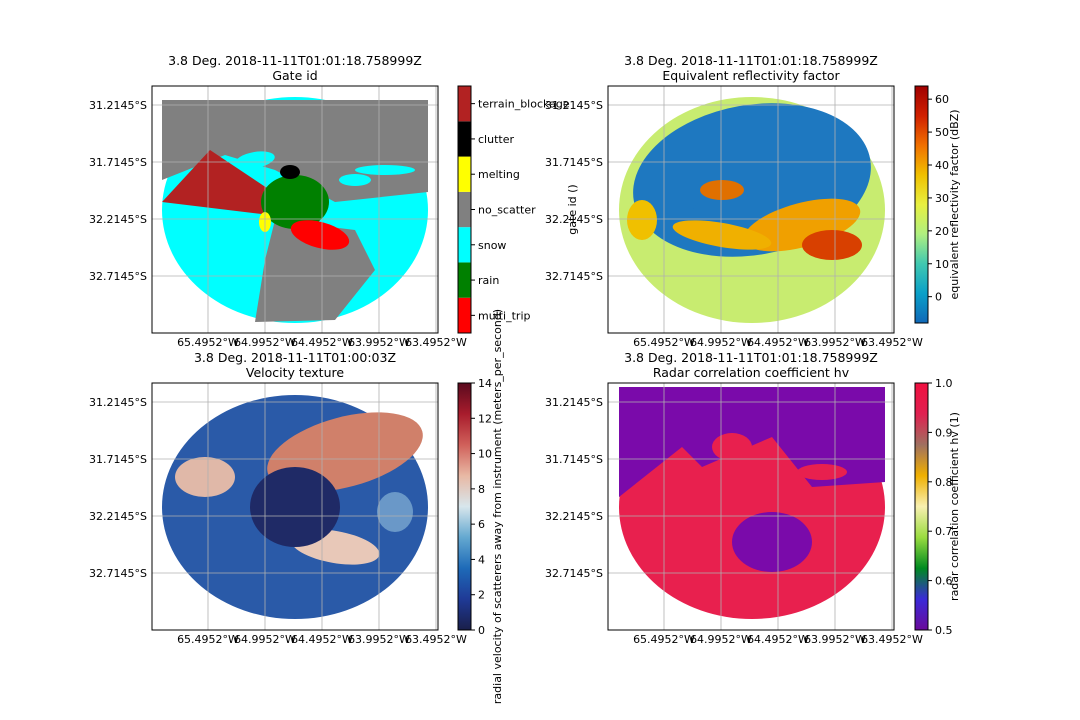 The image size is (1080, 720). Describe the element at coordinates (942, 132) in the screenshot. I see `colorbar-tick-label: 50` at that location.